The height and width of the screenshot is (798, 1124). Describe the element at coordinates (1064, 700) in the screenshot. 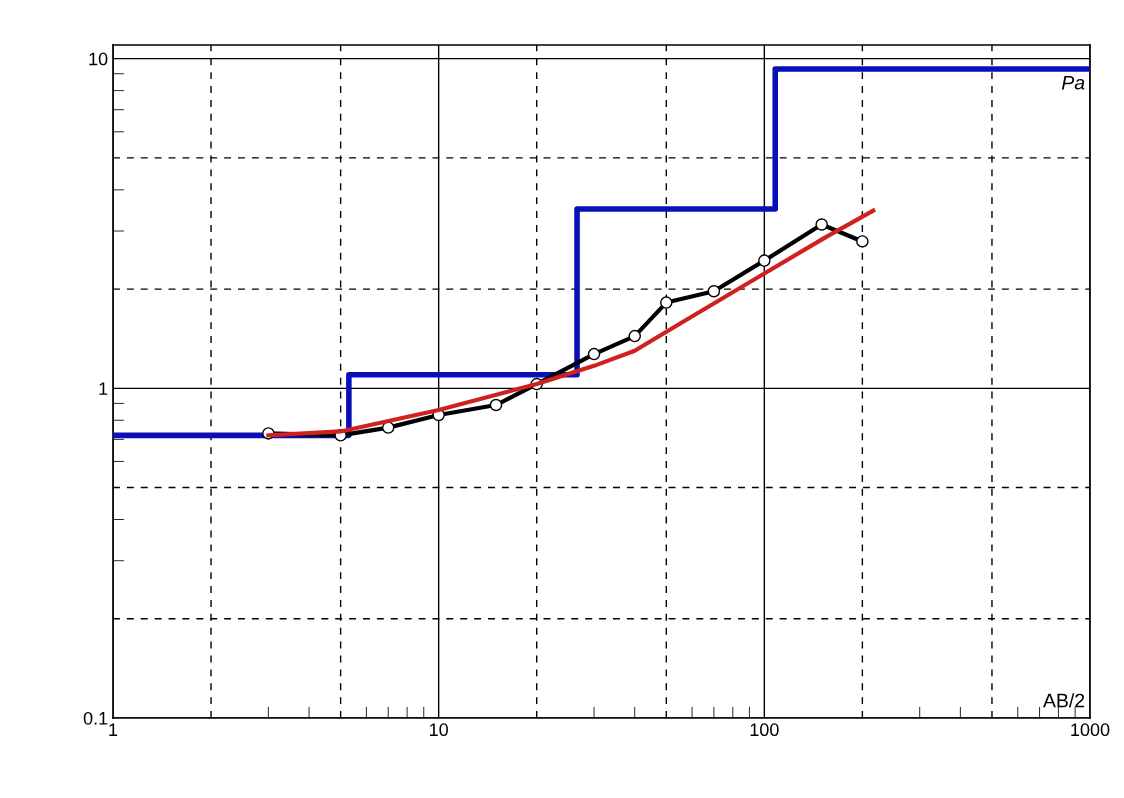

I see `x-axis-title: AB/2` at that location.